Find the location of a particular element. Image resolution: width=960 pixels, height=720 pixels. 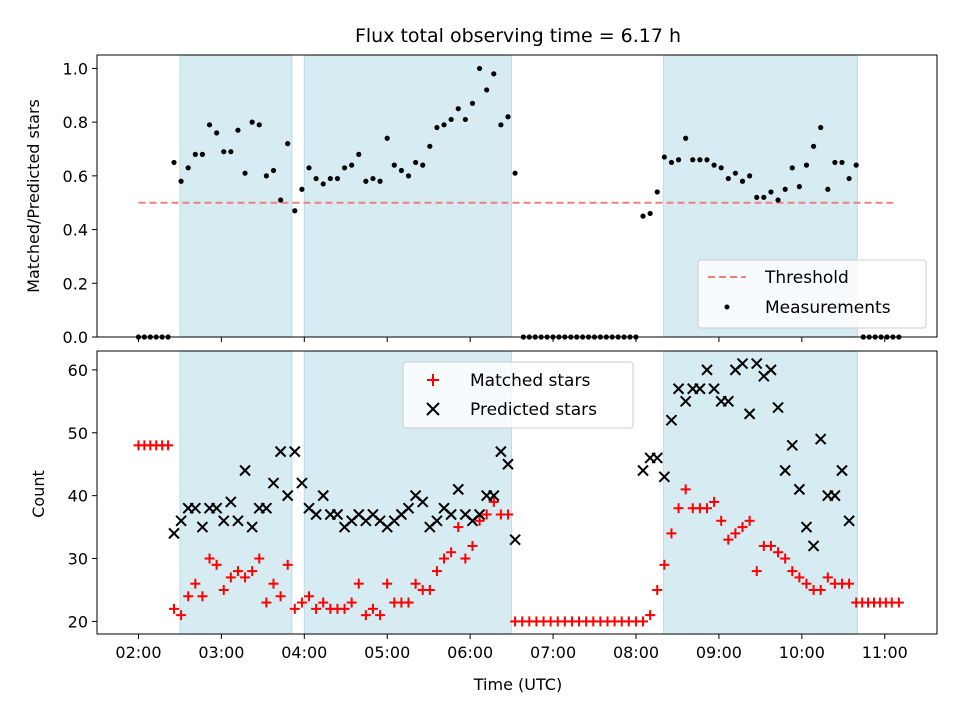

y-tick-label: 60 is located at coordinates (78, 370).